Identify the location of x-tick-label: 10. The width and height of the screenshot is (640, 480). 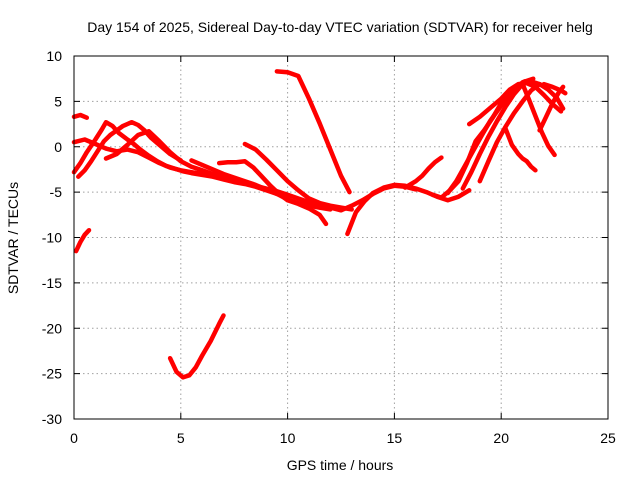
(288, 438).